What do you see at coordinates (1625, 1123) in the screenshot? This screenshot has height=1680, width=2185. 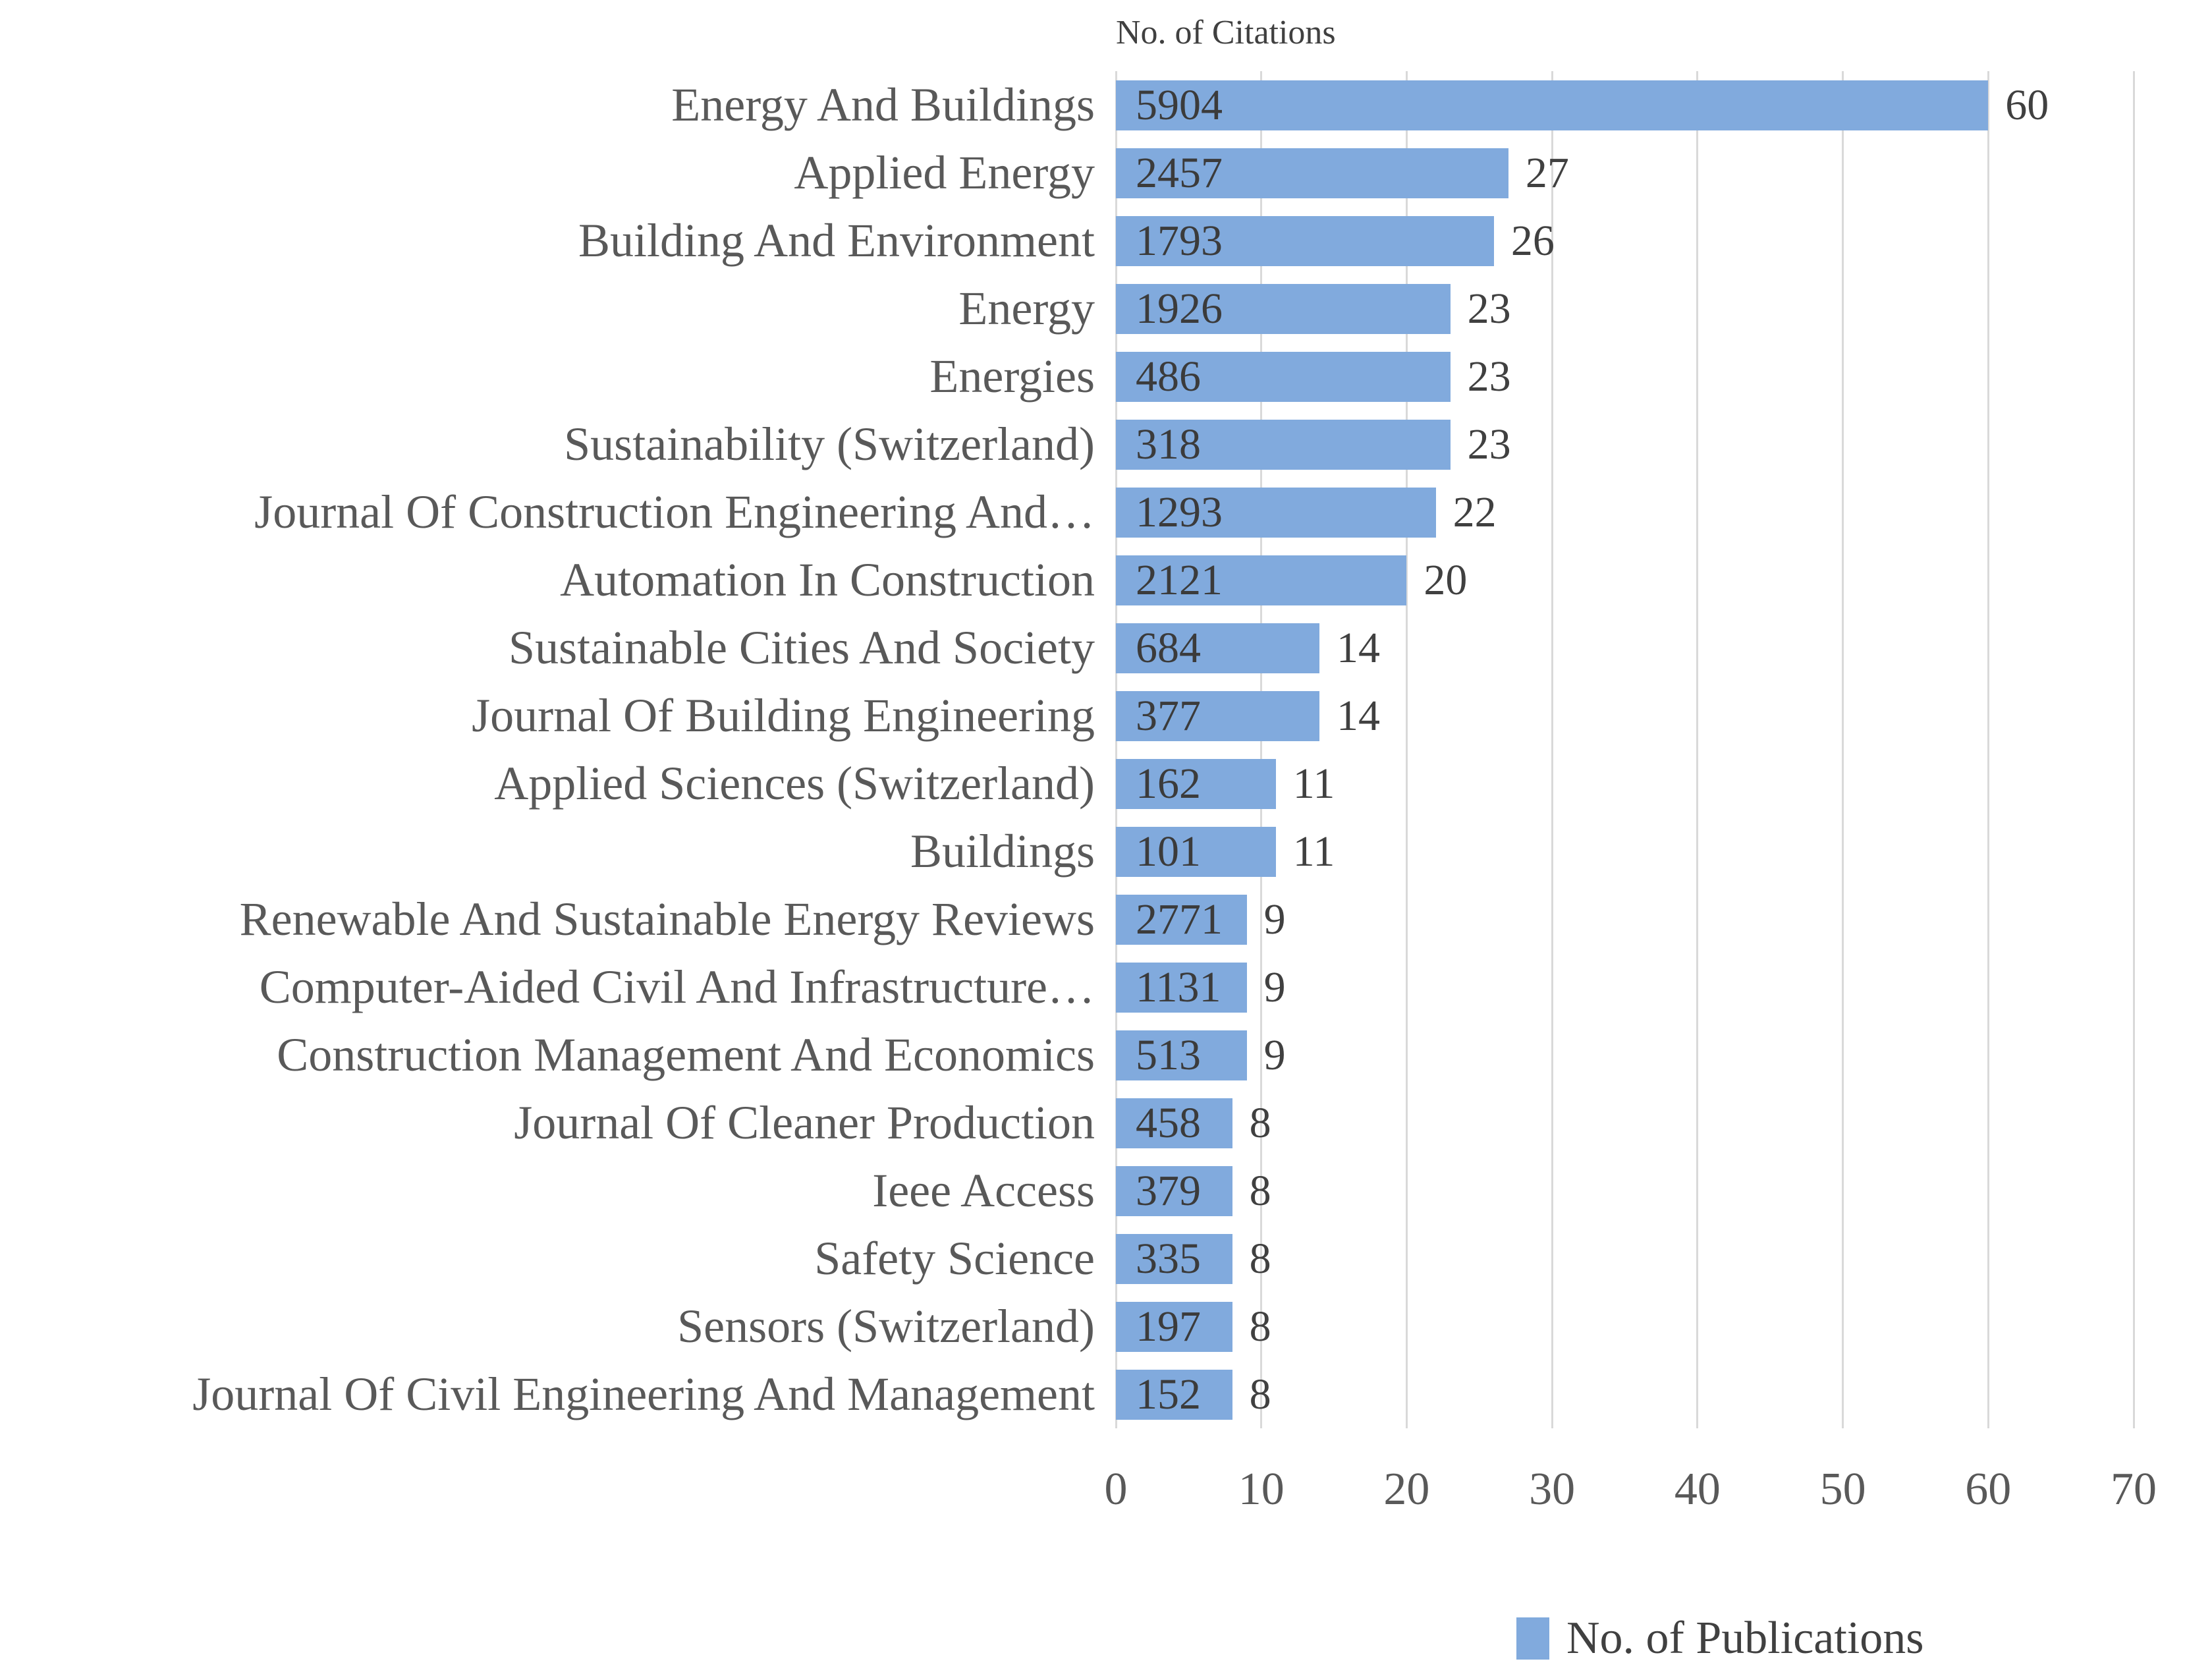 I see `bar-row: 458 8` at bounding box center [1625, 1123].